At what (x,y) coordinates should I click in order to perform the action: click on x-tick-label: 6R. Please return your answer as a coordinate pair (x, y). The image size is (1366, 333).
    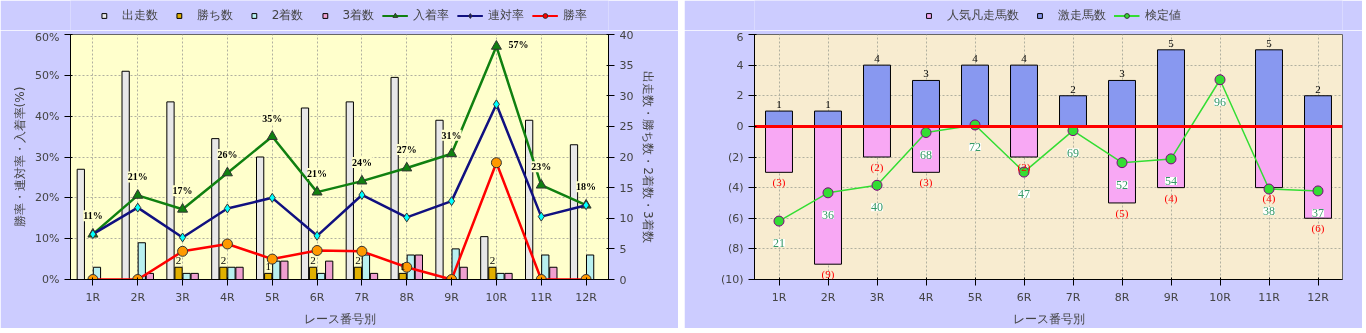
    Looking at the image, I should click on (317, 297).